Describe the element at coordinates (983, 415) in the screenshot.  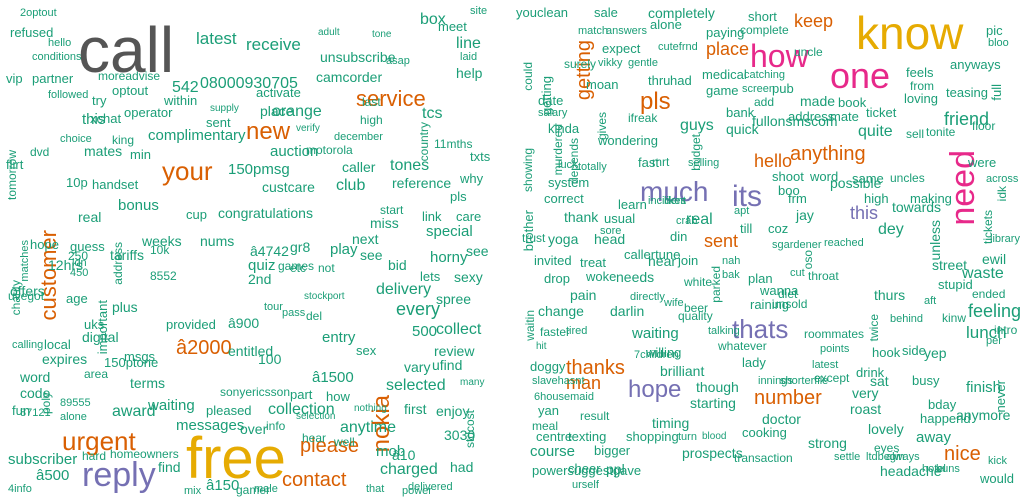
I see `cloud-word: anymore` at that location.